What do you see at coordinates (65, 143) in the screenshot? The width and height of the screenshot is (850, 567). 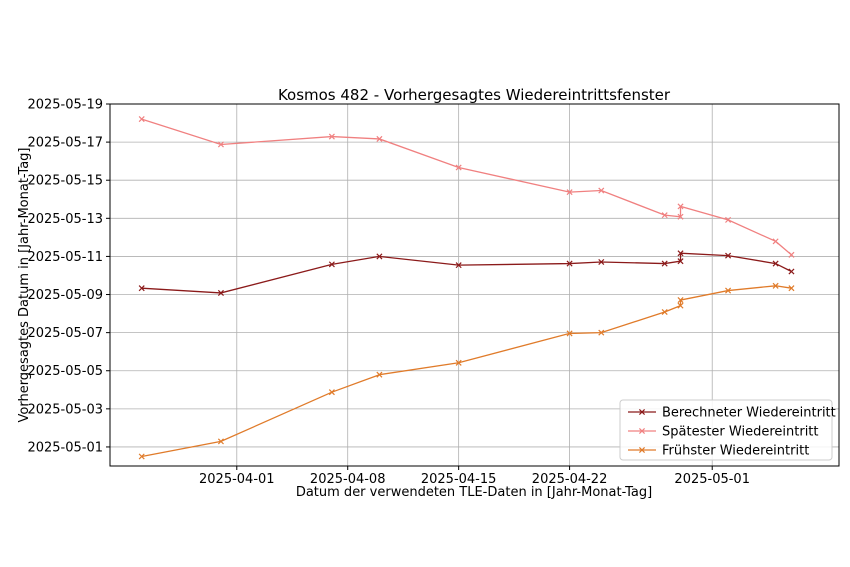 I see `y-tick-label: 2025-05-17` at bounding box center [65, 143].